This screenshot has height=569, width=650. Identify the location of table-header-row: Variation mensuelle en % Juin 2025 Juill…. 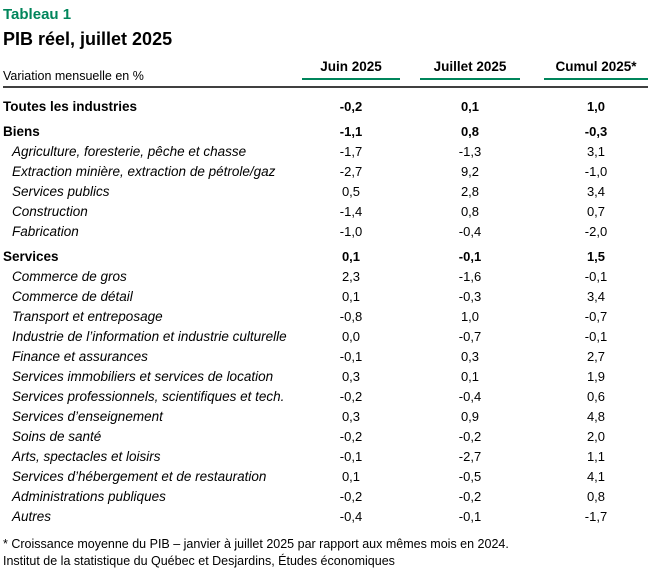
(325, 73).